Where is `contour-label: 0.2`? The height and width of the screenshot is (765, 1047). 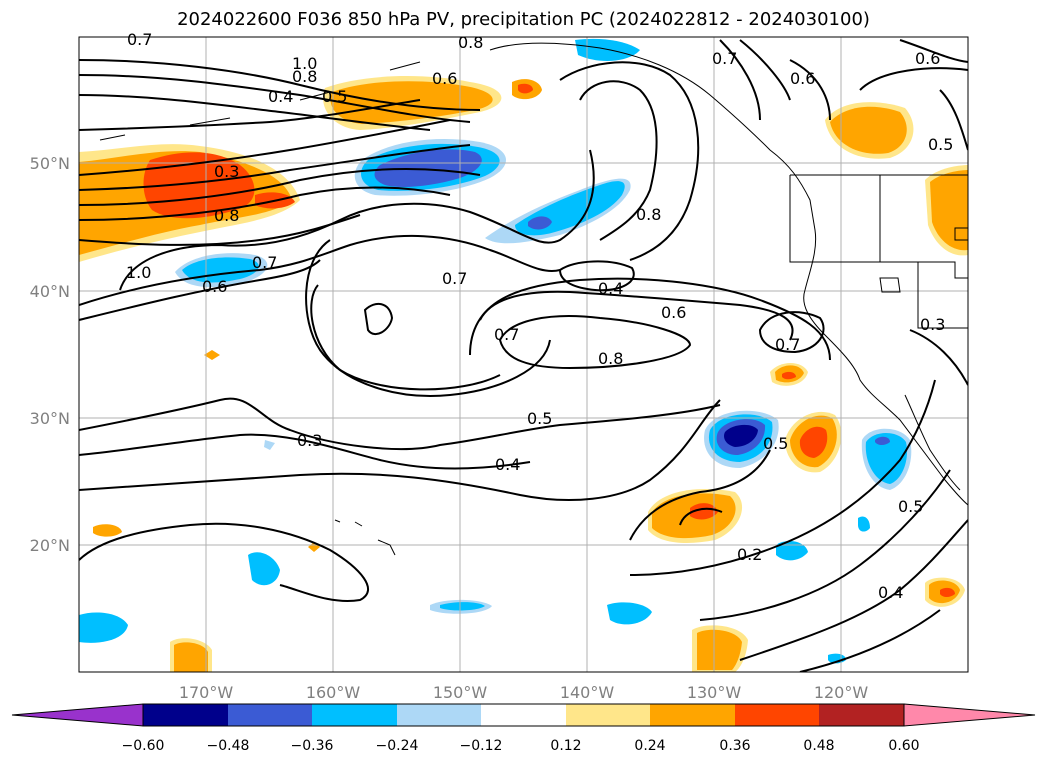
contour-label: 0.2 is located at coordinates (749, 554).